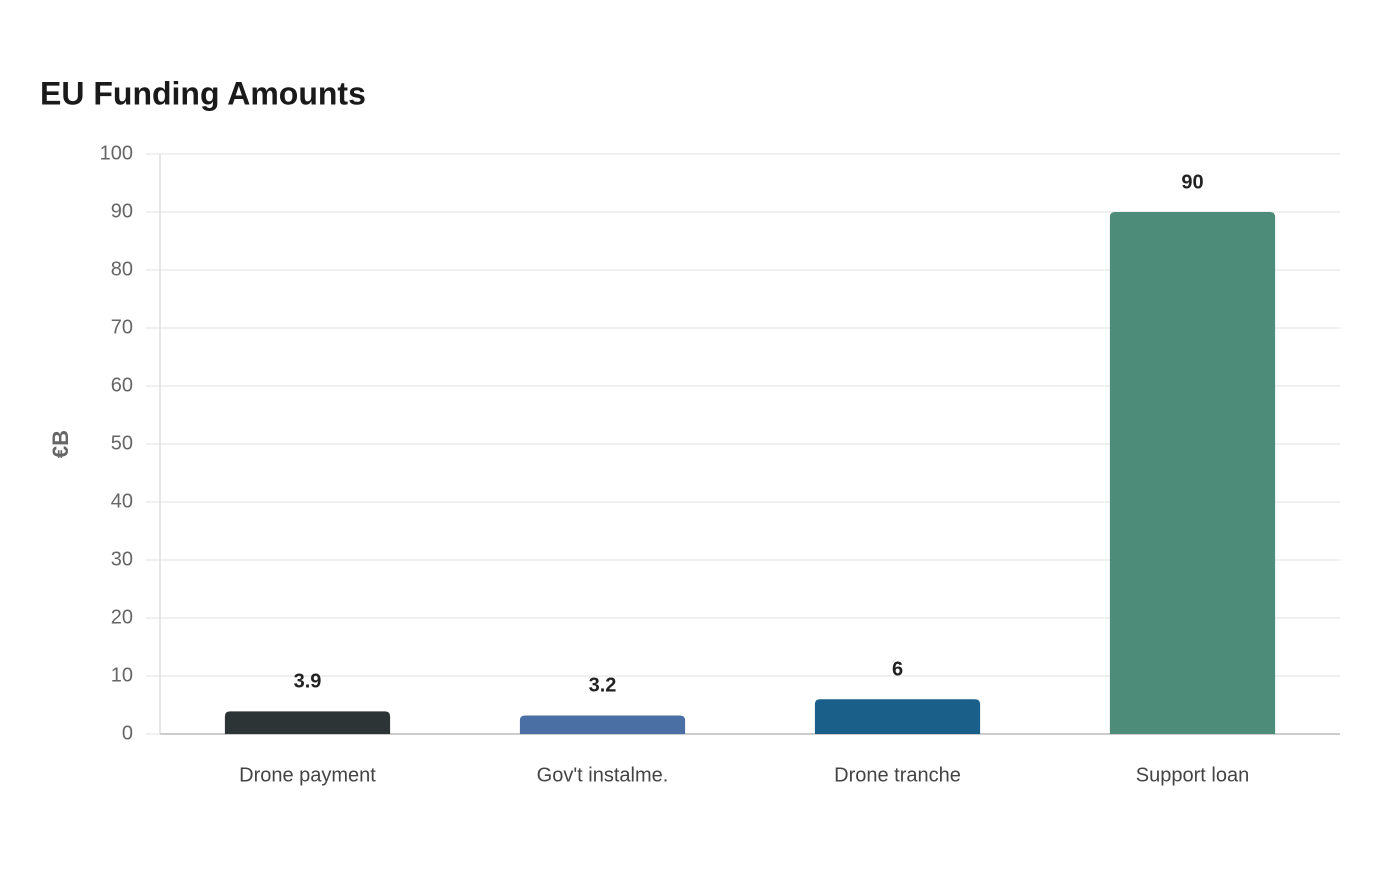 Image resolution: width=1400 pixels, height=880 pixels. What do you see at coordinates (308, 682) in the screenshot?
I see `value-label: 3.9` at bounding box center [308, 682].